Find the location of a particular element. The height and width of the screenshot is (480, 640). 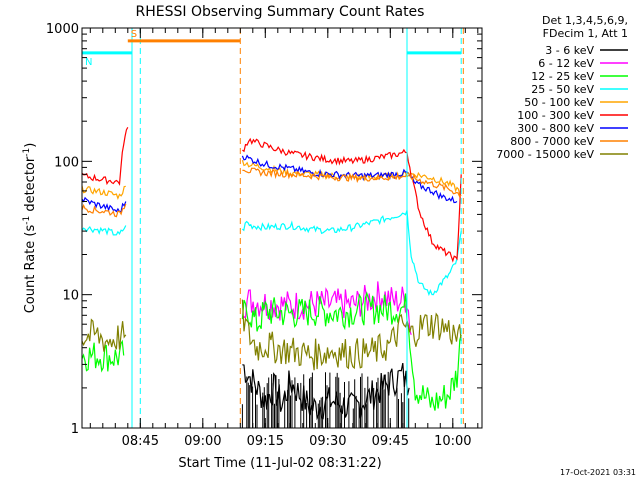

x-tick-label: 09:30 is located at coordinates (327, 441).